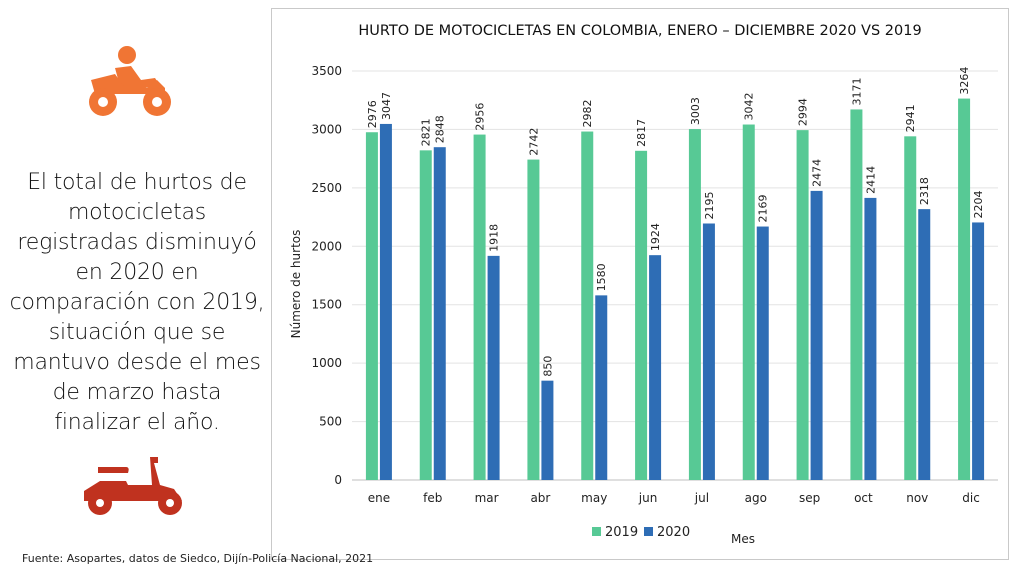 This screenshot has height=572, width=1024. I want to click on bar-2020-mar, so click(493, 367).